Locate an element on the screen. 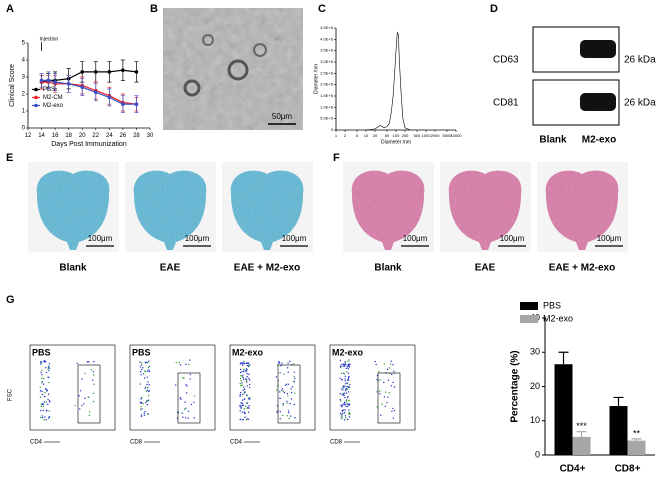 This screenshot has height=494, width=669. error-bar is located at coordinates (618, 401).